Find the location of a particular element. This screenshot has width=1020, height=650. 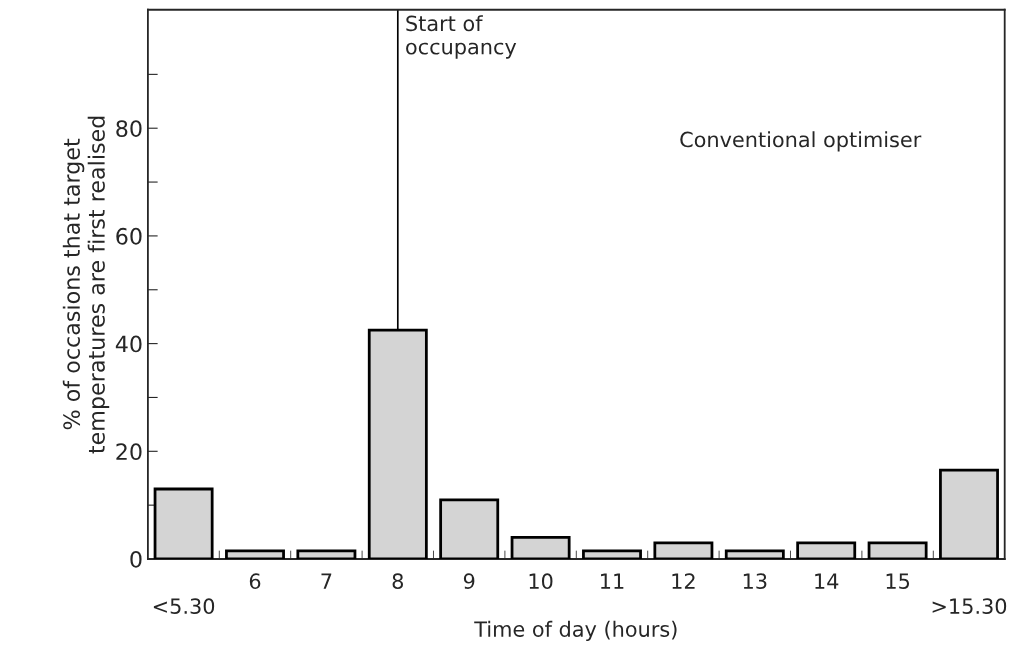

x-tick-label: 9 is located at coordinates (469, 581).